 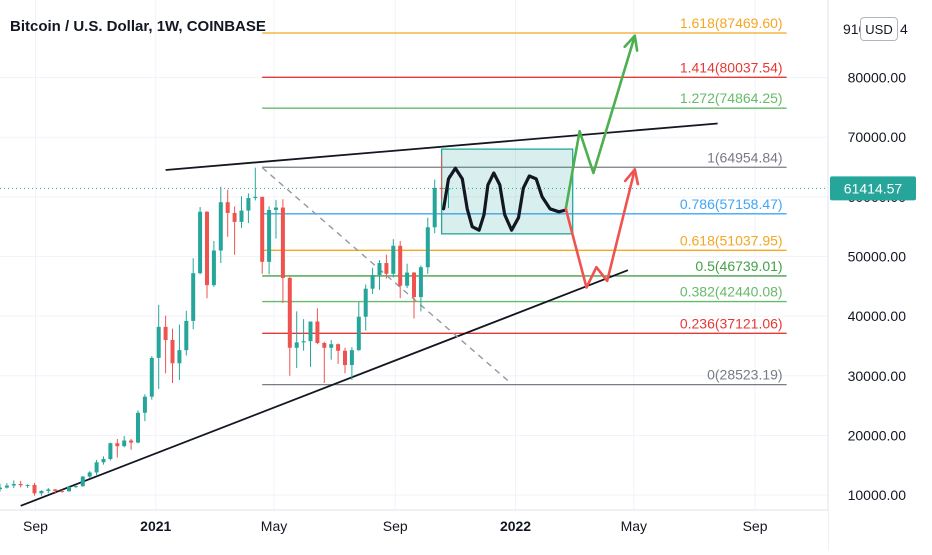 What do you see at coordinates (877, 435) in the screenshot?
I see `y-tick-label: 20000.00` at bounding box center [877, 435].